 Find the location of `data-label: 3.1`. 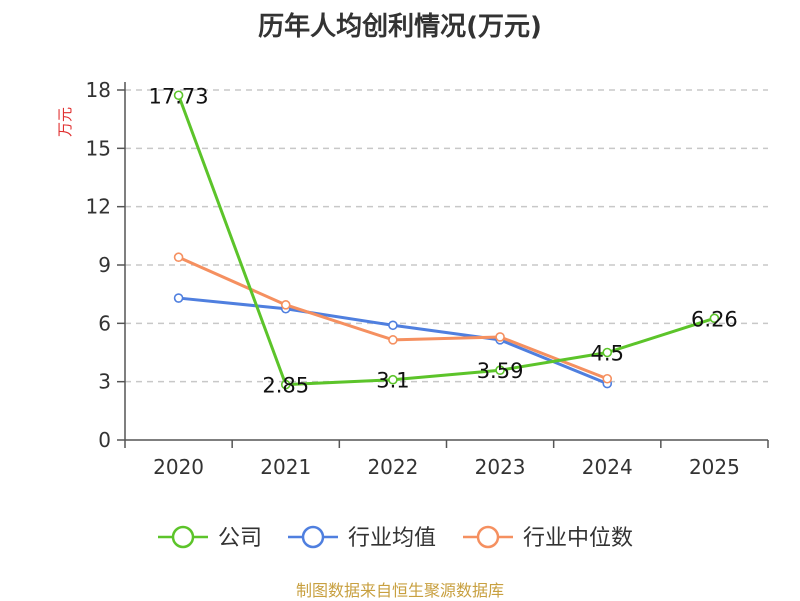

data-label: 3.1 is located at coordinates (392, 381).